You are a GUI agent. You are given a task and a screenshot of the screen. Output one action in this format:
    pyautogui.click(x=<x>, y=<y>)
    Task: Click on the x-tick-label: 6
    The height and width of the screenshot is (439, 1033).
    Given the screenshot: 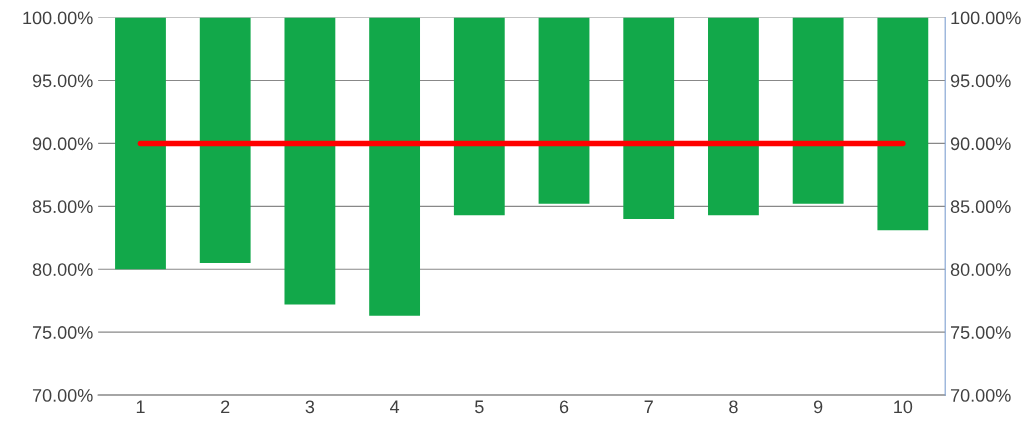 What is the action you would take?
    pyautogui.click(x=564, y=407)
    